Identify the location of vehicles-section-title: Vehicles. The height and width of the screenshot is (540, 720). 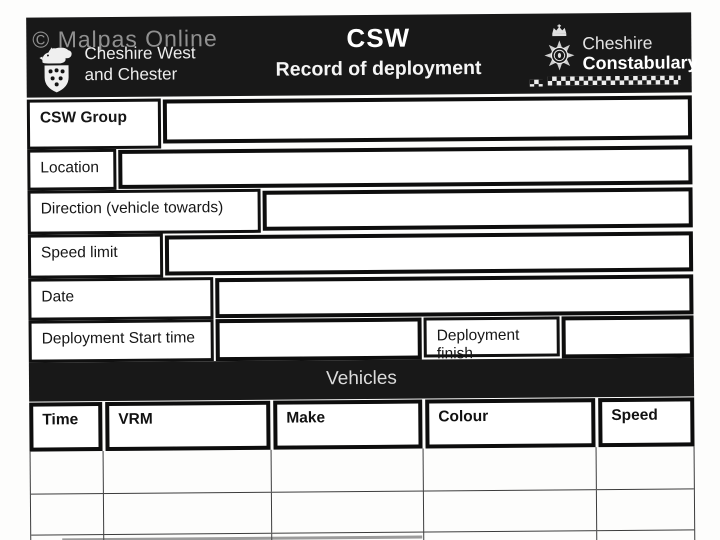
(361, 378).